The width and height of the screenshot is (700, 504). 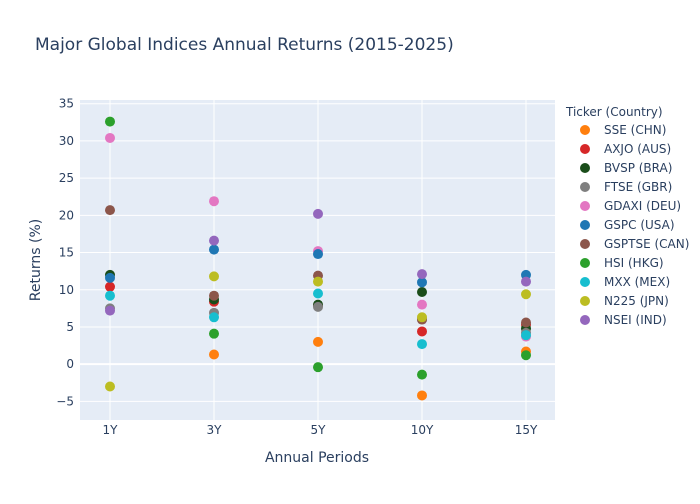 I want to click on y-tick-label: 5, so click(x=70, y=327).